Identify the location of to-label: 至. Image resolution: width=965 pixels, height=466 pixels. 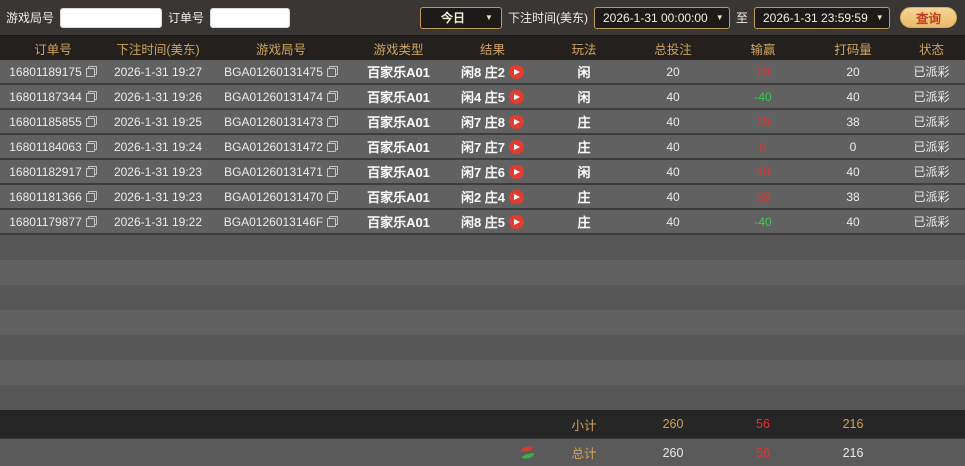
(741, 18).